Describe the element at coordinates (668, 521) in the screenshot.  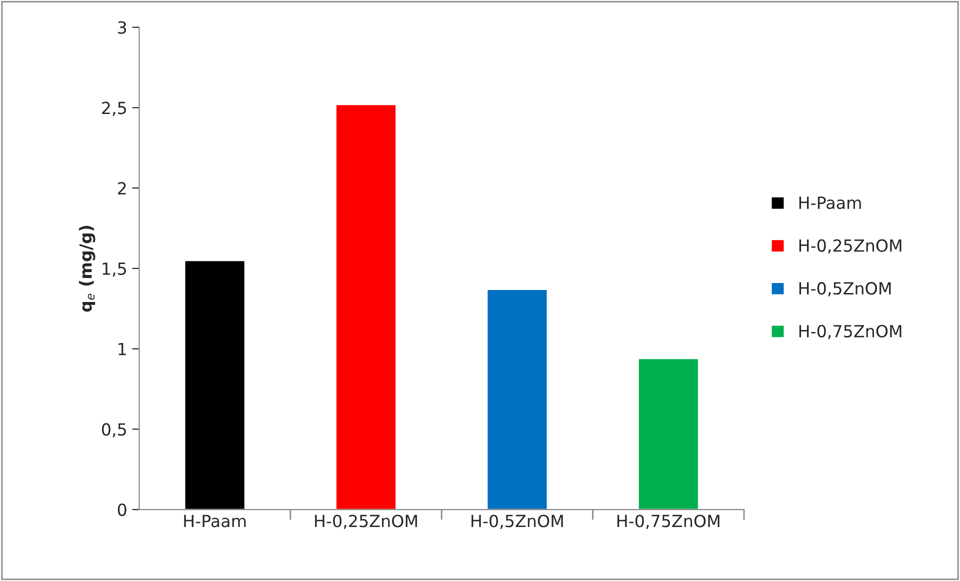
I see `x-tick-label: H-0,75ZnOM` at that location.